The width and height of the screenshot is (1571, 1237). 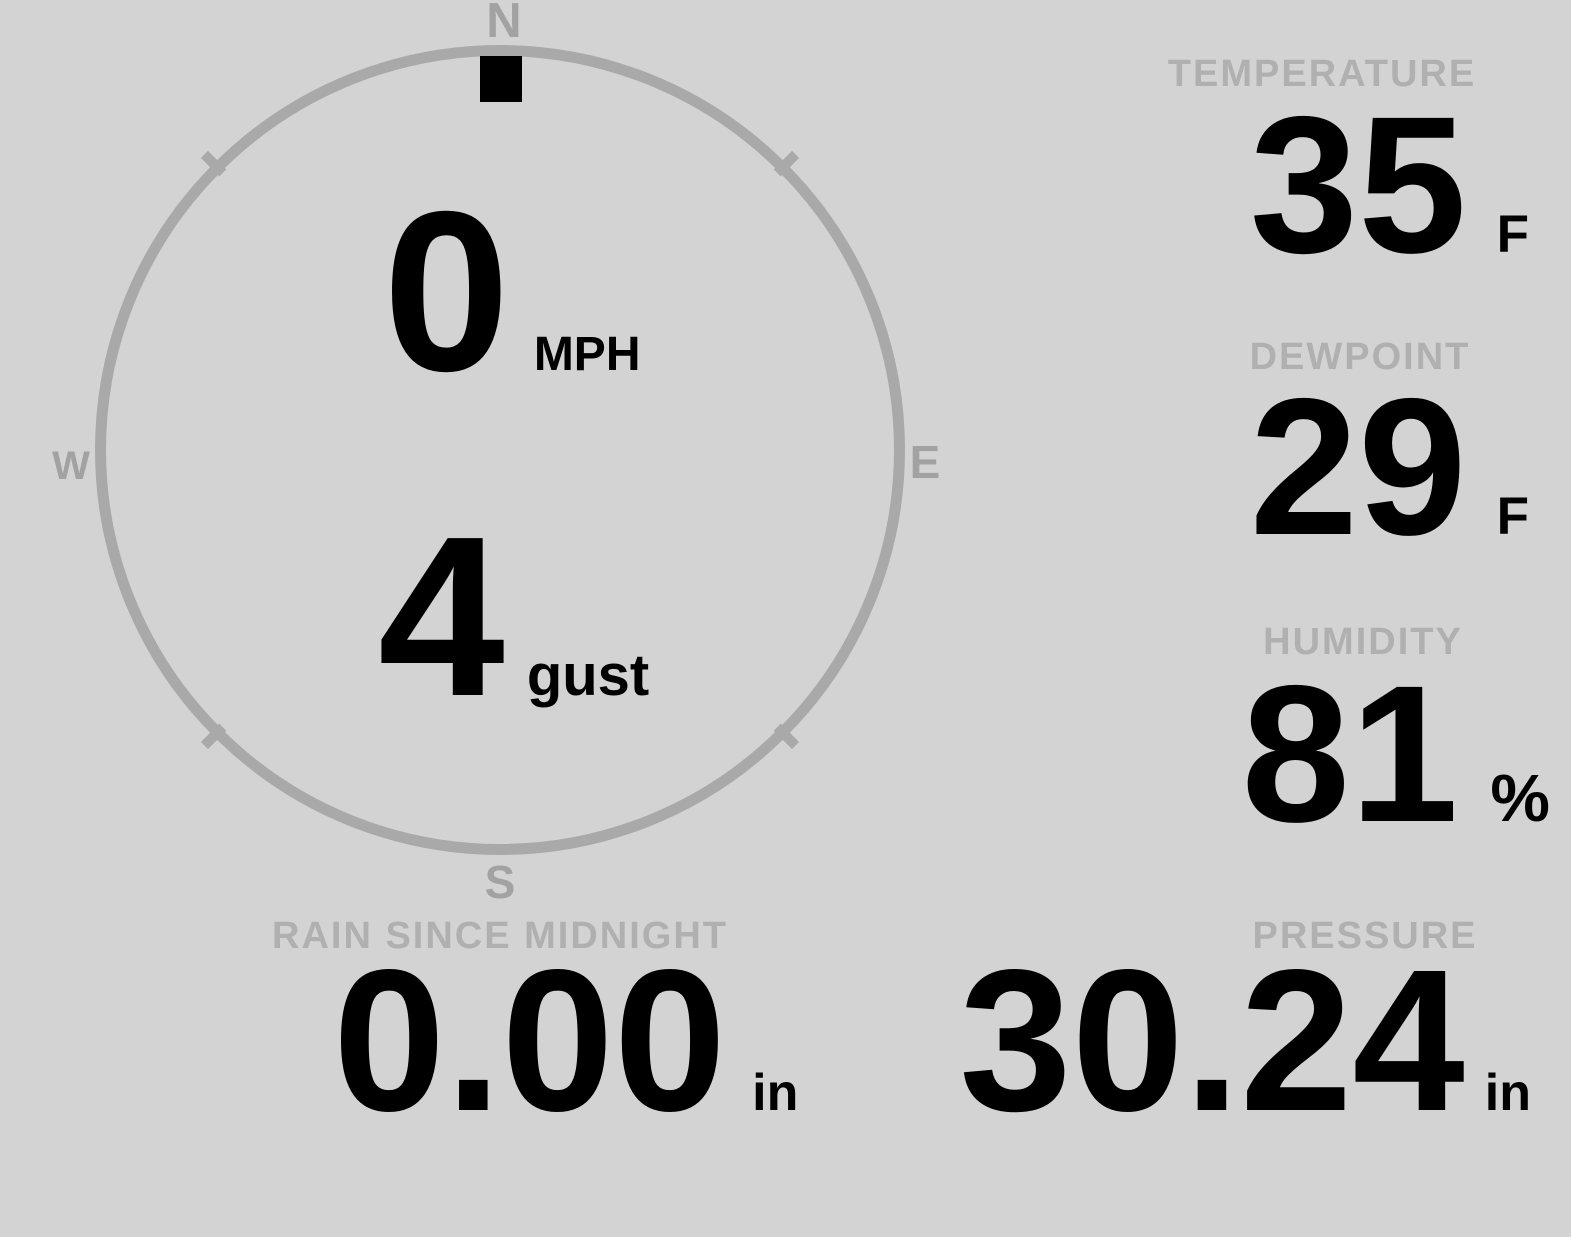 What do you see at coordinates (1512, 234) in the screenshot?
I see `temperature-unit: F` at bounding box center [1512, 234].